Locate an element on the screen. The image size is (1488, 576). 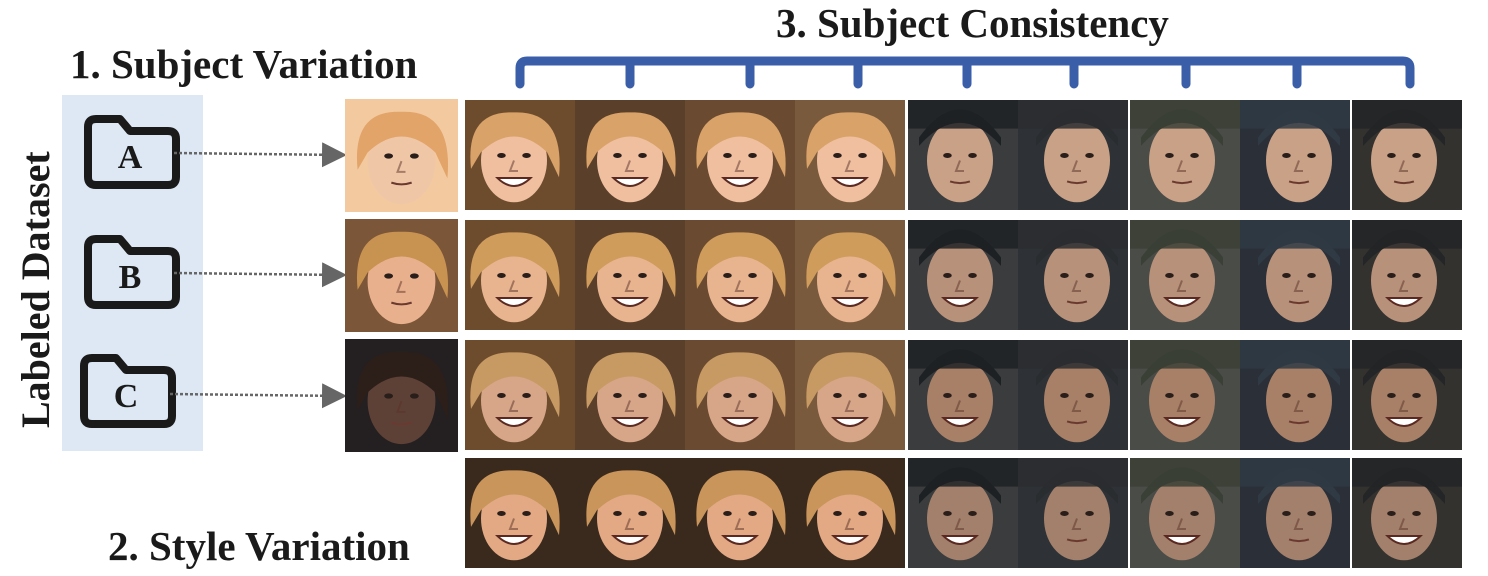
subject-consistency-title: 3. Subject Consistency is located at coordinates (972, 23).